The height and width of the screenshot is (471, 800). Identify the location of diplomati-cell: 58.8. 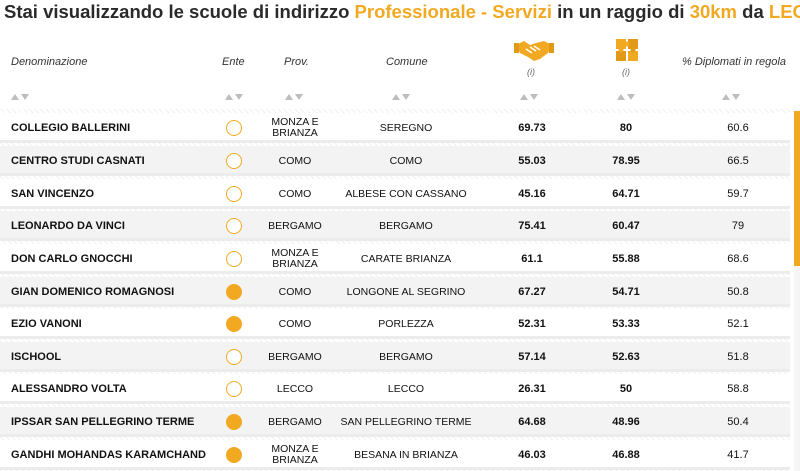
(738, 389).